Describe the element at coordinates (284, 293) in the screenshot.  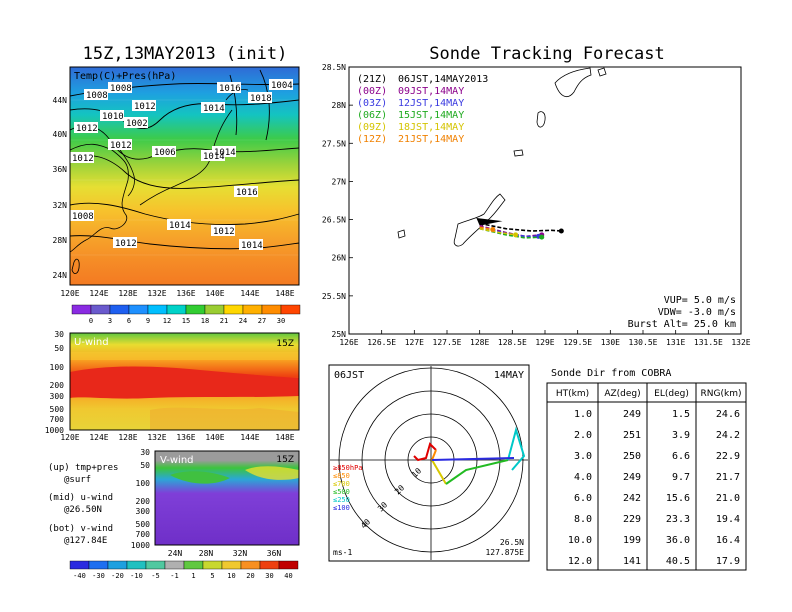
I see `svg-text: 148E` at that location.